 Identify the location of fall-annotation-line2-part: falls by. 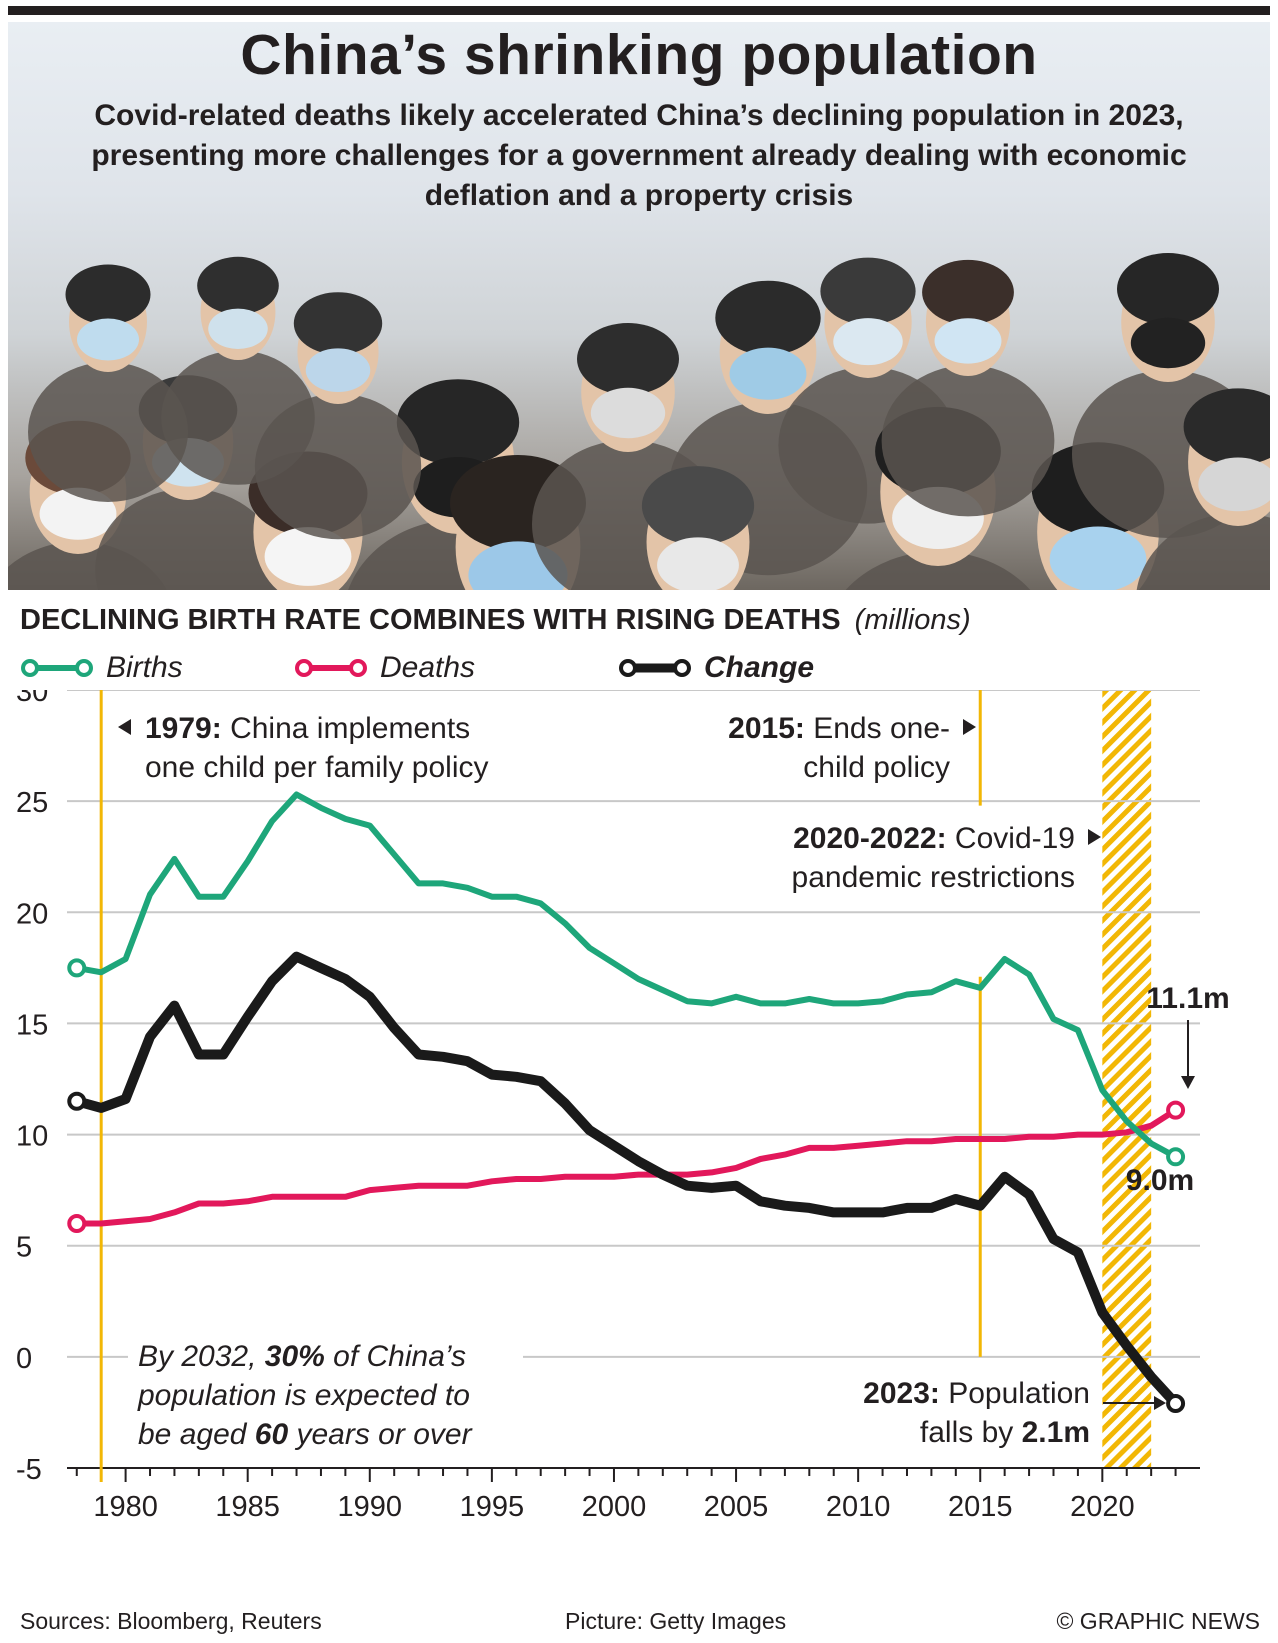
(971, 1432).